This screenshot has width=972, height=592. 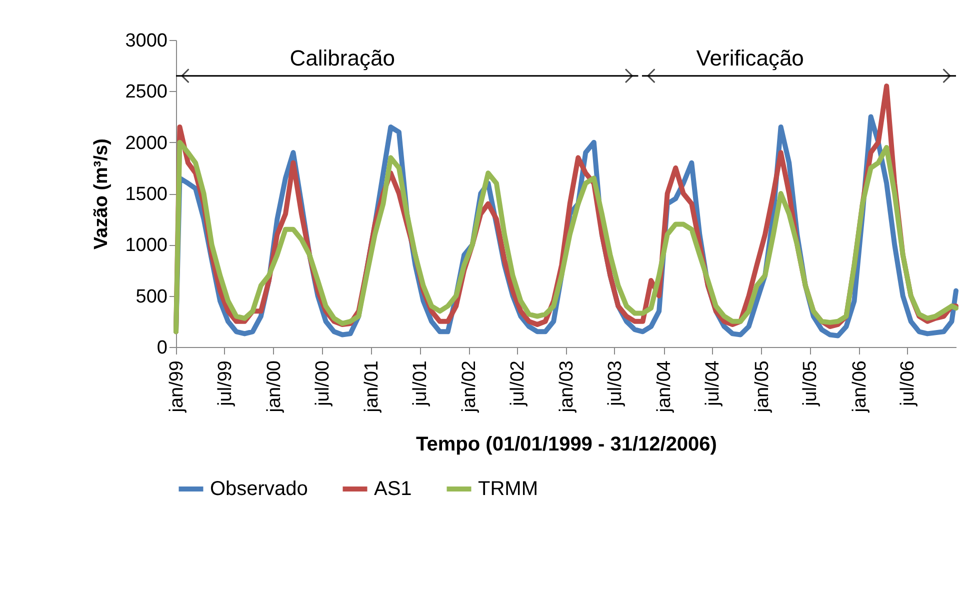 What do you see at coordinates (162, 348) in the screenshot?
I see `y-tick-label: 0` at bounding box center [162, 348].